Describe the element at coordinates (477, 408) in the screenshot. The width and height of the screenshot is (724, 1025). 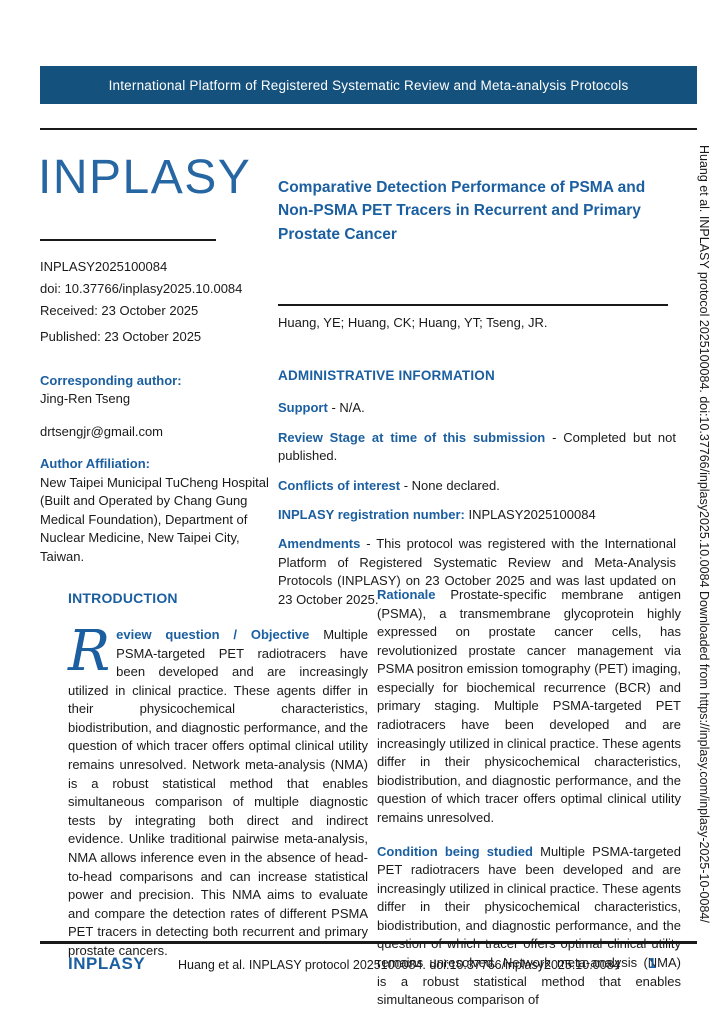
I see `admin-support: Support - N/A.` at that location.